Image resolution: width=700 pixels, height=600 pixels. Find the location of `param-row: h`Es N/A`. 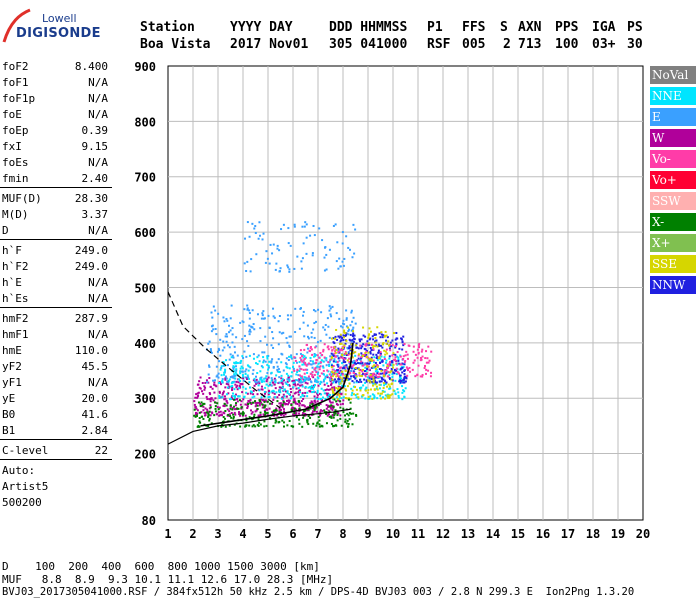

param-row: h`Es N/A is located at coordinates (56, 298).